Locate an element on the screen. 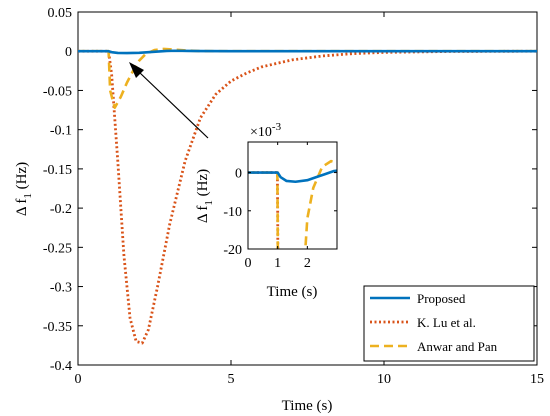 The image size is (550, 416). y-tick-label: -0.4 is located at coordinates (61, 366).